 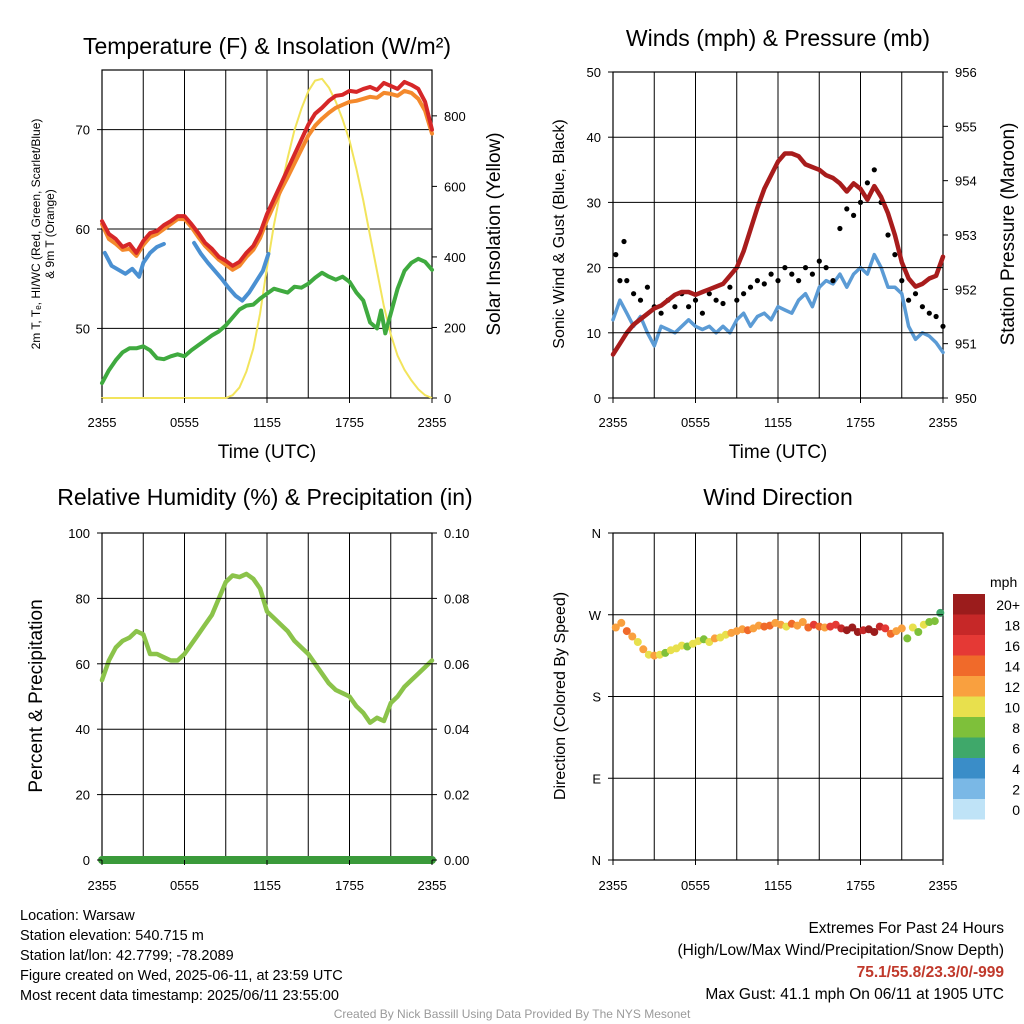 I want to click on legend-label: 12, so click(x=1012, y=687).